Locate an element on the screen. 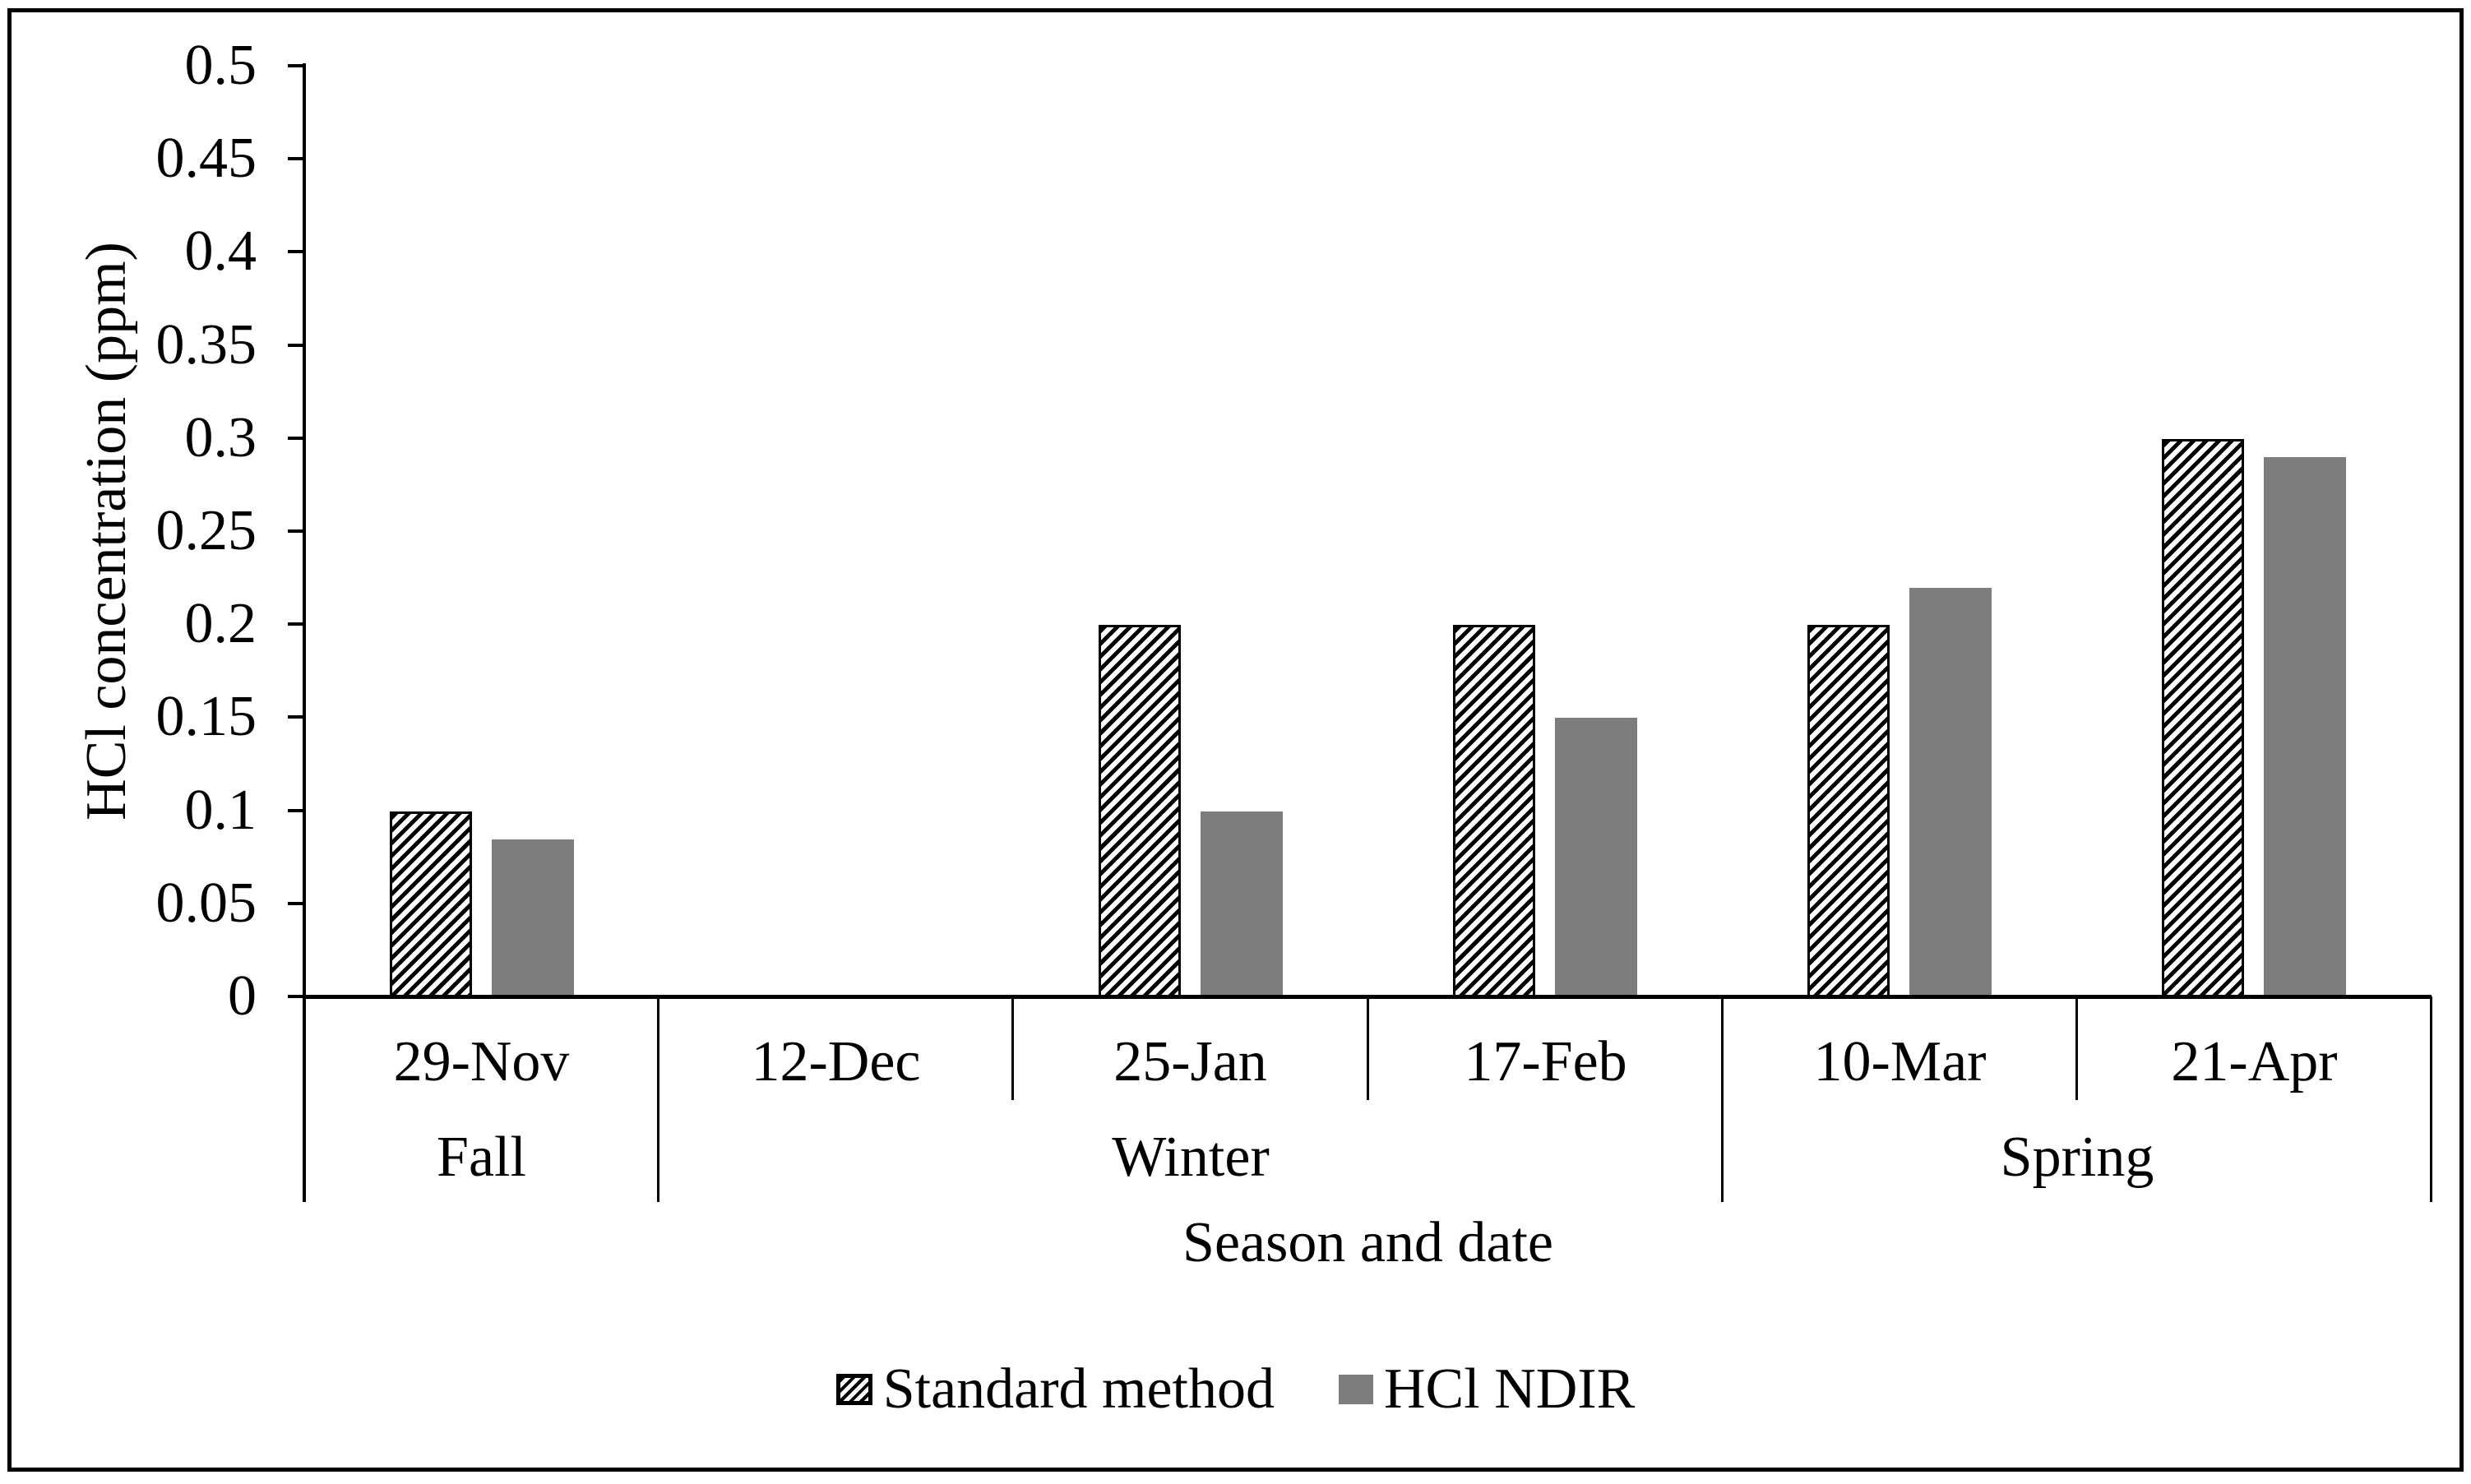  y-tick-label: 0.05 is located at coordinates (206, 903).